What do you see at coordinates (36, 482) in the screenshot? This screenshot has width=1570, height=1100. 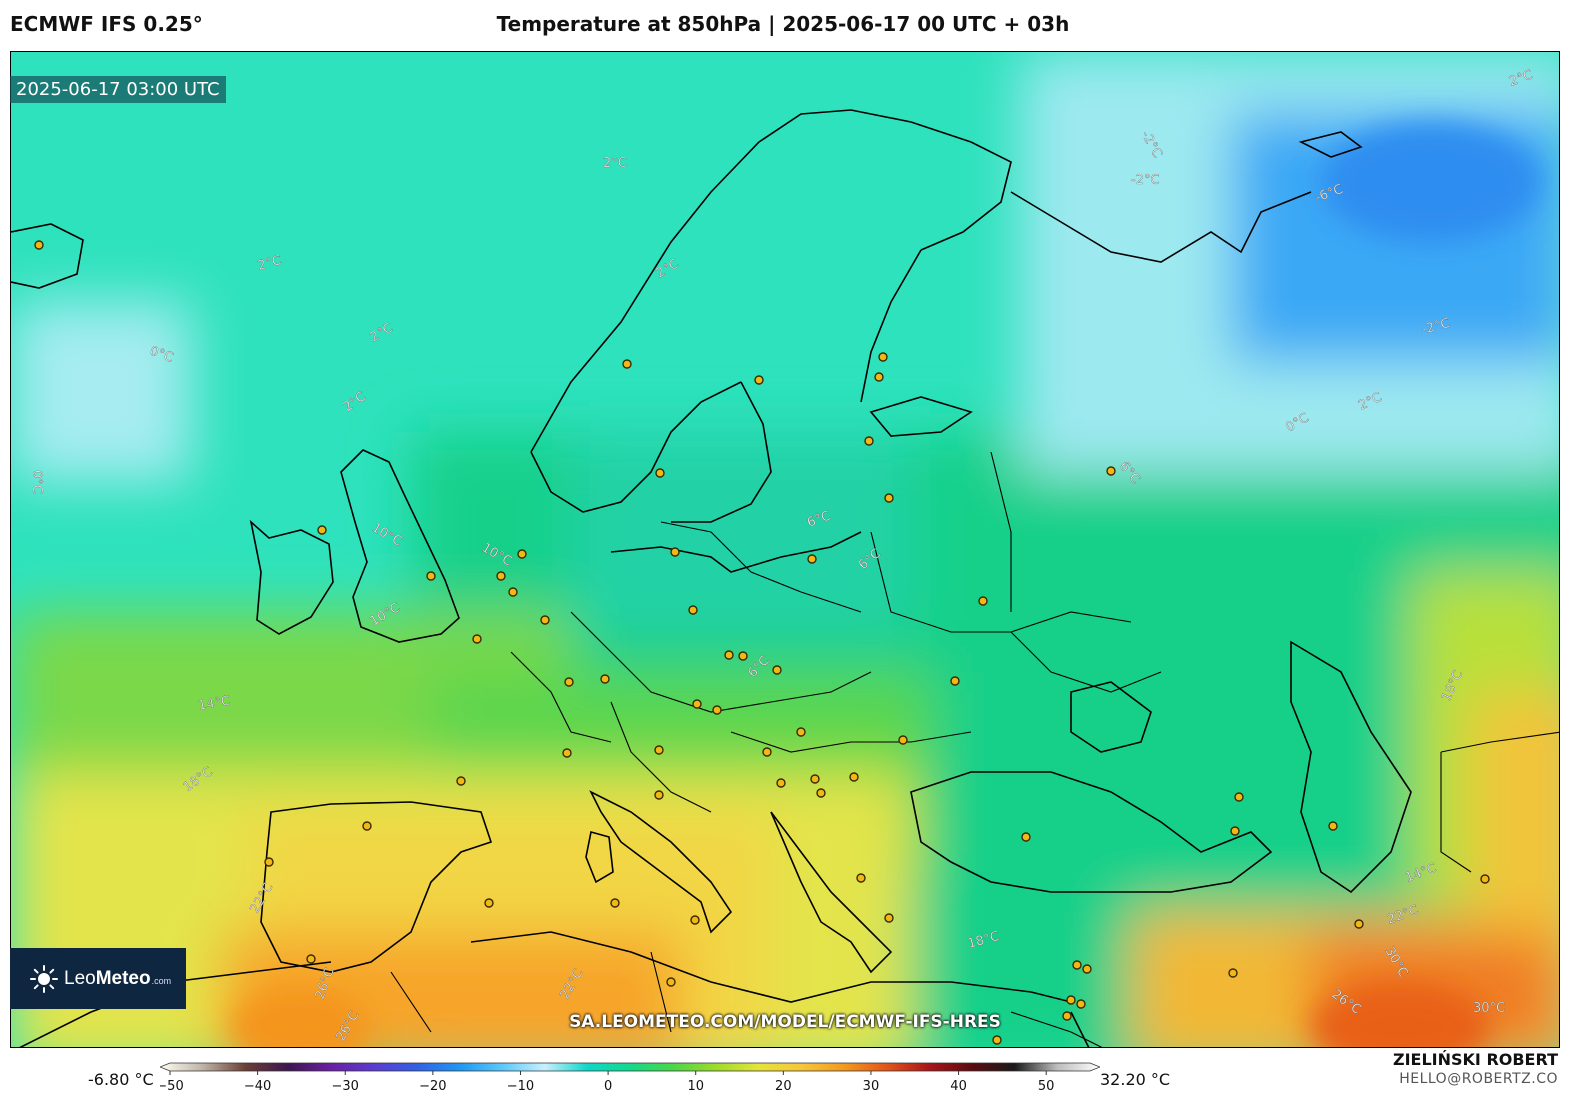 I see `isotherm-label: 0°C` at bounding box center [36, 482].